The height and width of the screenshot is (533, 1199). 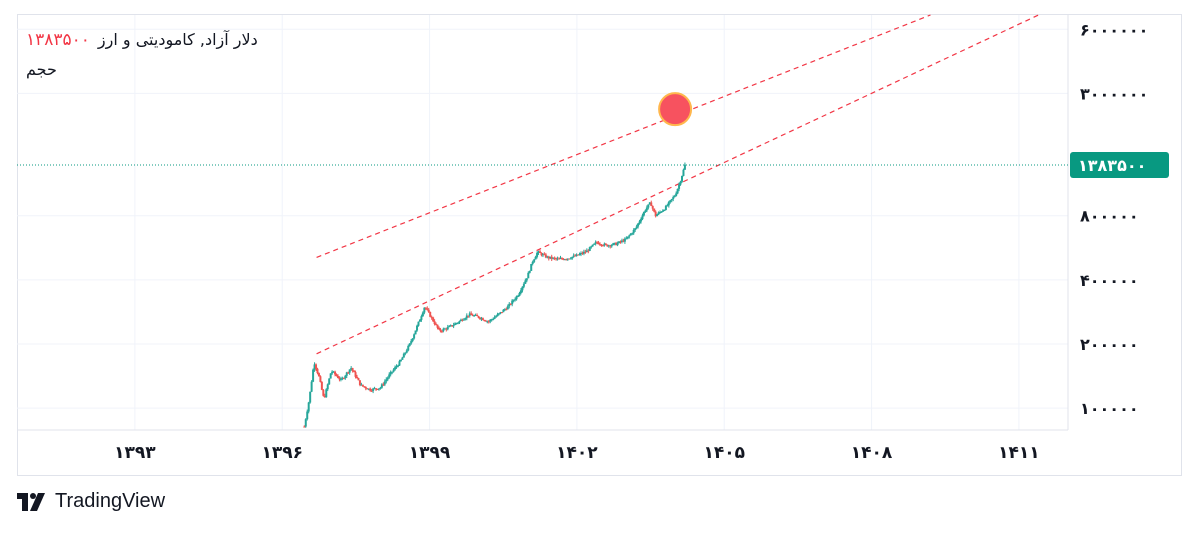 What do you see at coordinates (577, 453) in the screenshot?
I see `x-tick-label: ۱۴۰۲` at bounding box center [577, 453].